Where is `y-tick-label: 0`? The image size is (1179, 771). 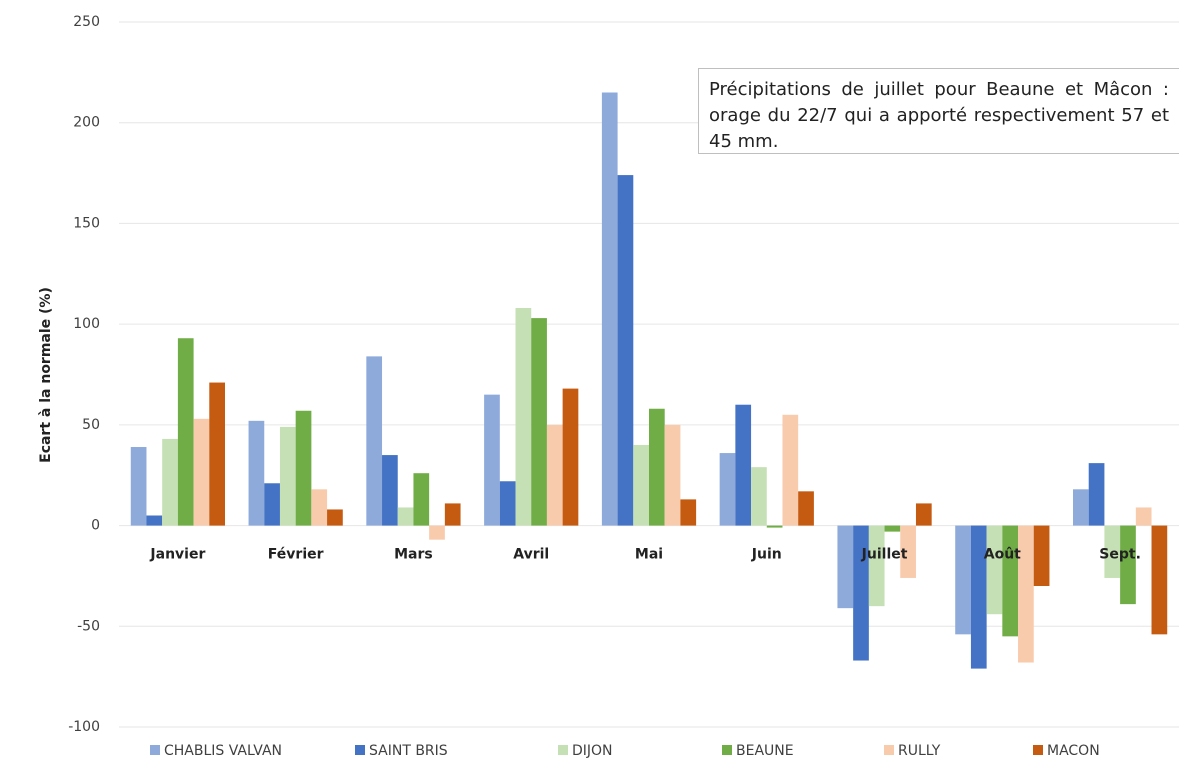 y-tick-label: 0 is located at coordinates (95, 526).